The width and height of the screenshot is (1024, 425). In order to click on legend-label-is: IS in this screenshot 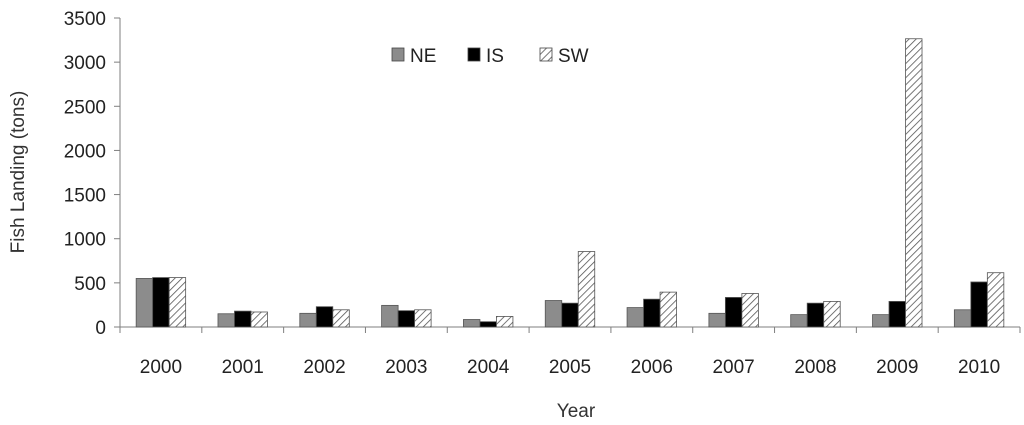, I will do `click(495, 56)`.